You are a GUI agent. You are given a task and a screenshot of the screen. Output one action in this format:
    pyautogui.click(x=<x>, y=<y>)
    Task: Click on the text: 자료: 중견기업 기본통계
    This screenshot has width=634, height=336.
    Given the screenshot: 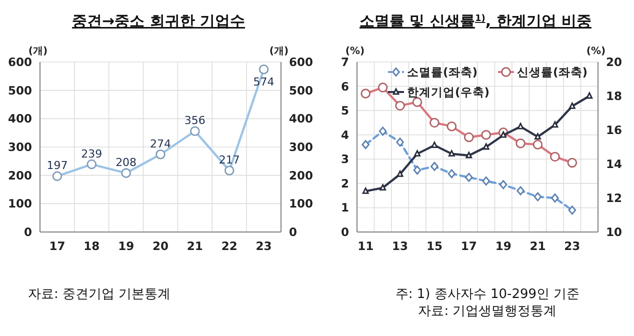 What is the action you would take?
    pyautogui.click(x=99, y=294)
    